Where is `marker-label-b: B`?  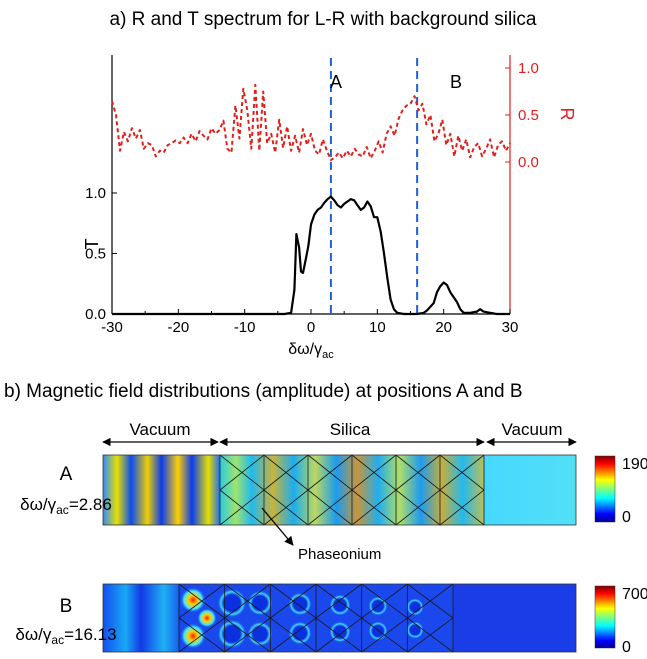
marker-label-b: B is located at coordinates (456, 82).